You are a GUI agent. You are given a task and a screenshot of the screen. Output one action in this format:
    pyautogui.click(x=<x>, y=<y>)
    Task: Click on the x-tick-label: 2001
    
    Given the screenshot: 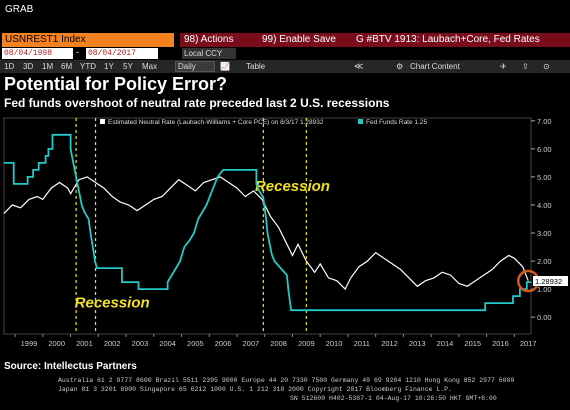 What is the action you would take?
    pyautogui.click(x=84, y=343)
    